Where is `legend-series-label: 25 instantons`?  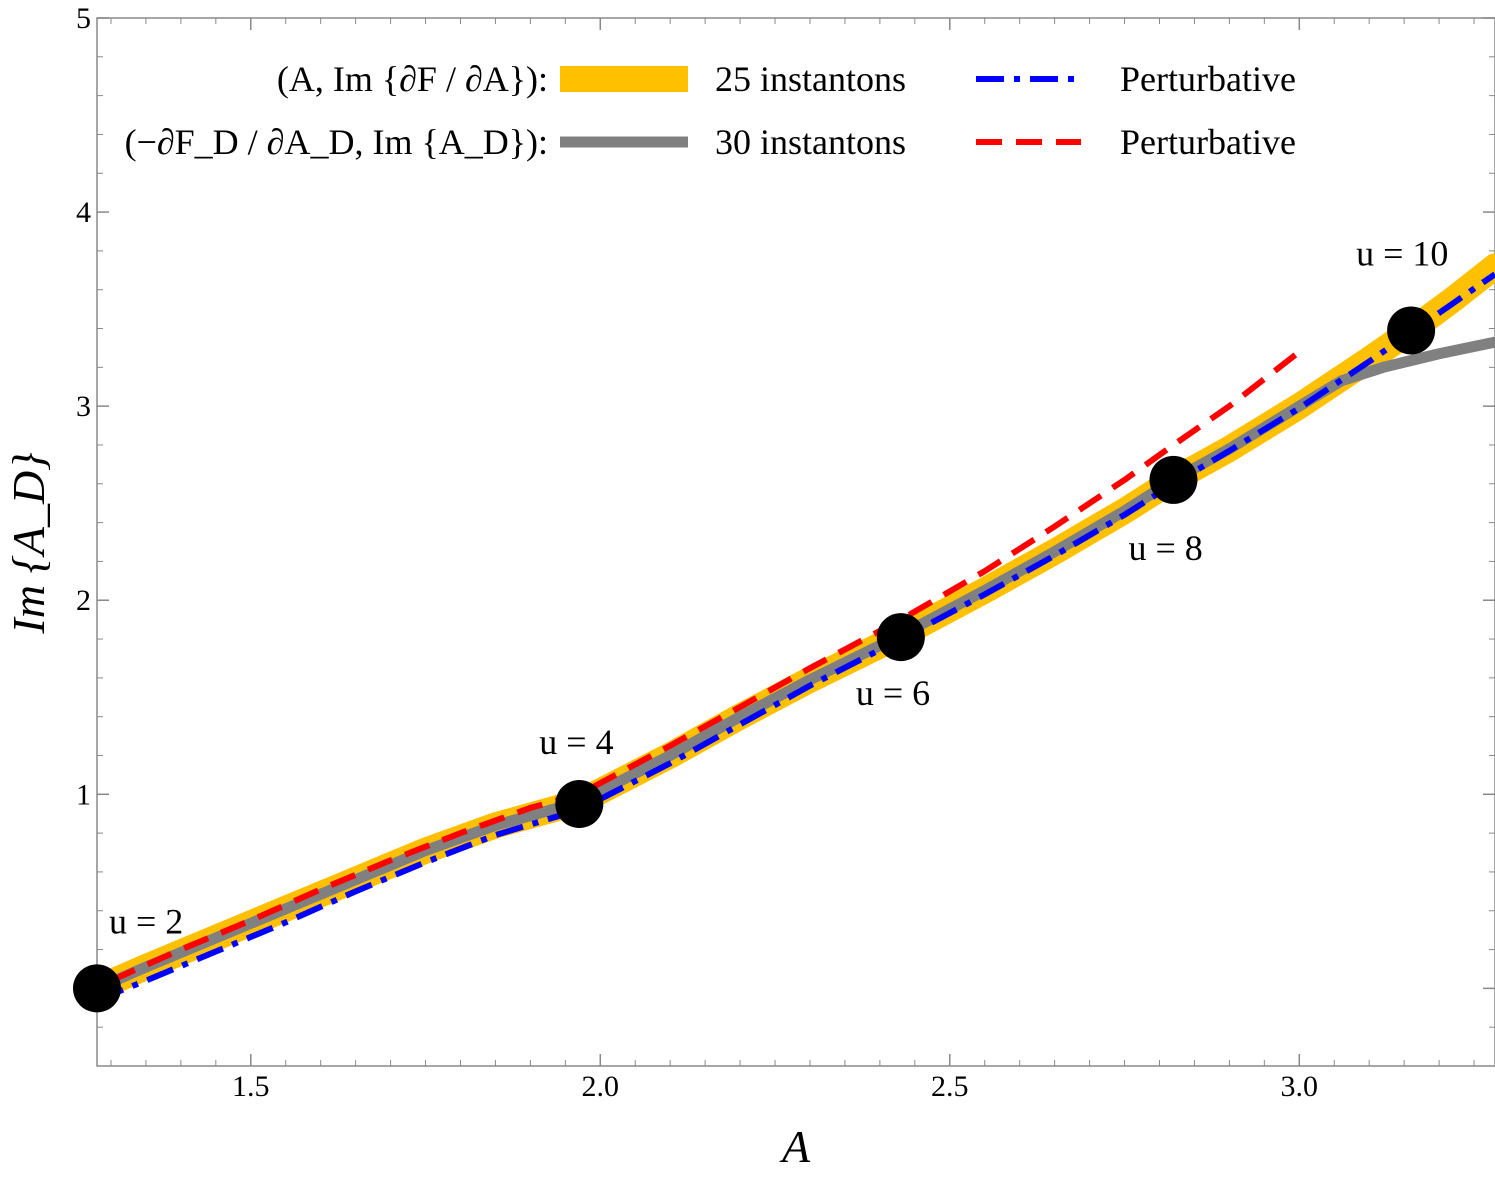
legend-series-label: 25 instantons is located at coordinates (810, 79).